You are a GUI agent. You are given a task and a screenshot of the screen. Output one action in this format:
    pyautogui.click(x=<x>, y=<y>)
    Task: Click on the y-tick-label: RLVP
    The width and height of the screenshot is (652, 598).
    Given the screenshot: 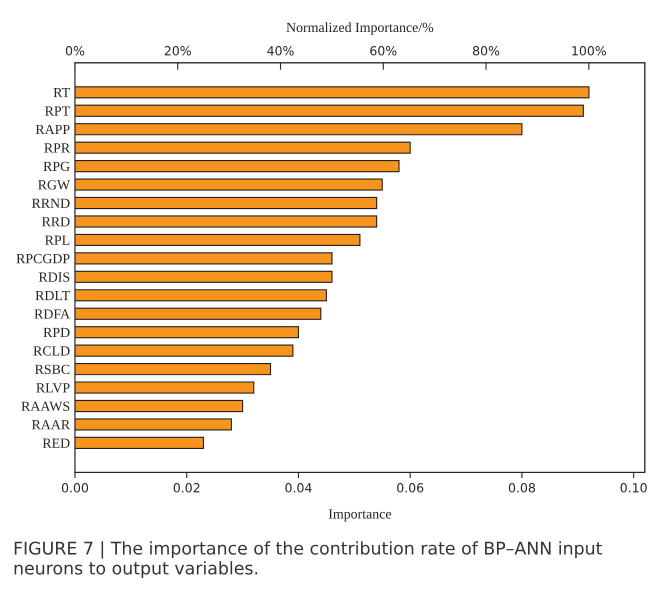 What is the action you would take?
    pyautogui.click(x=53, y=388)
    